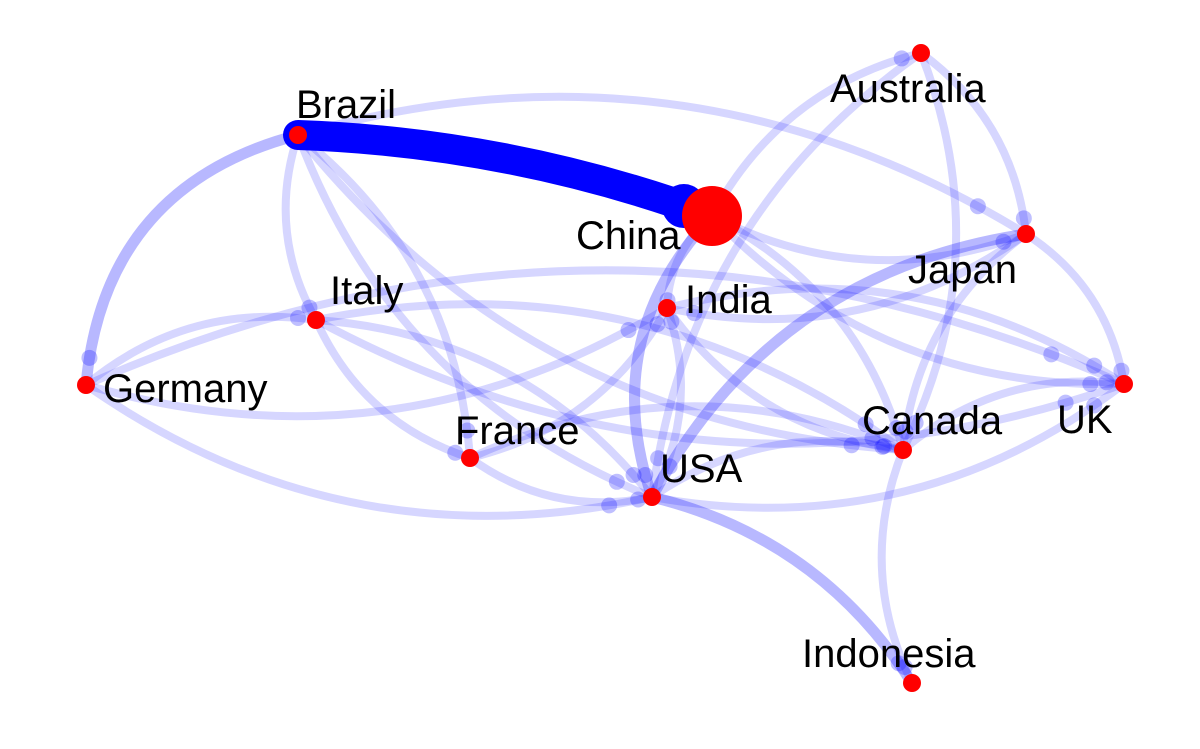 The image size is (1200, 749). I want to click on edge-brazil-france, so click(384, 296).